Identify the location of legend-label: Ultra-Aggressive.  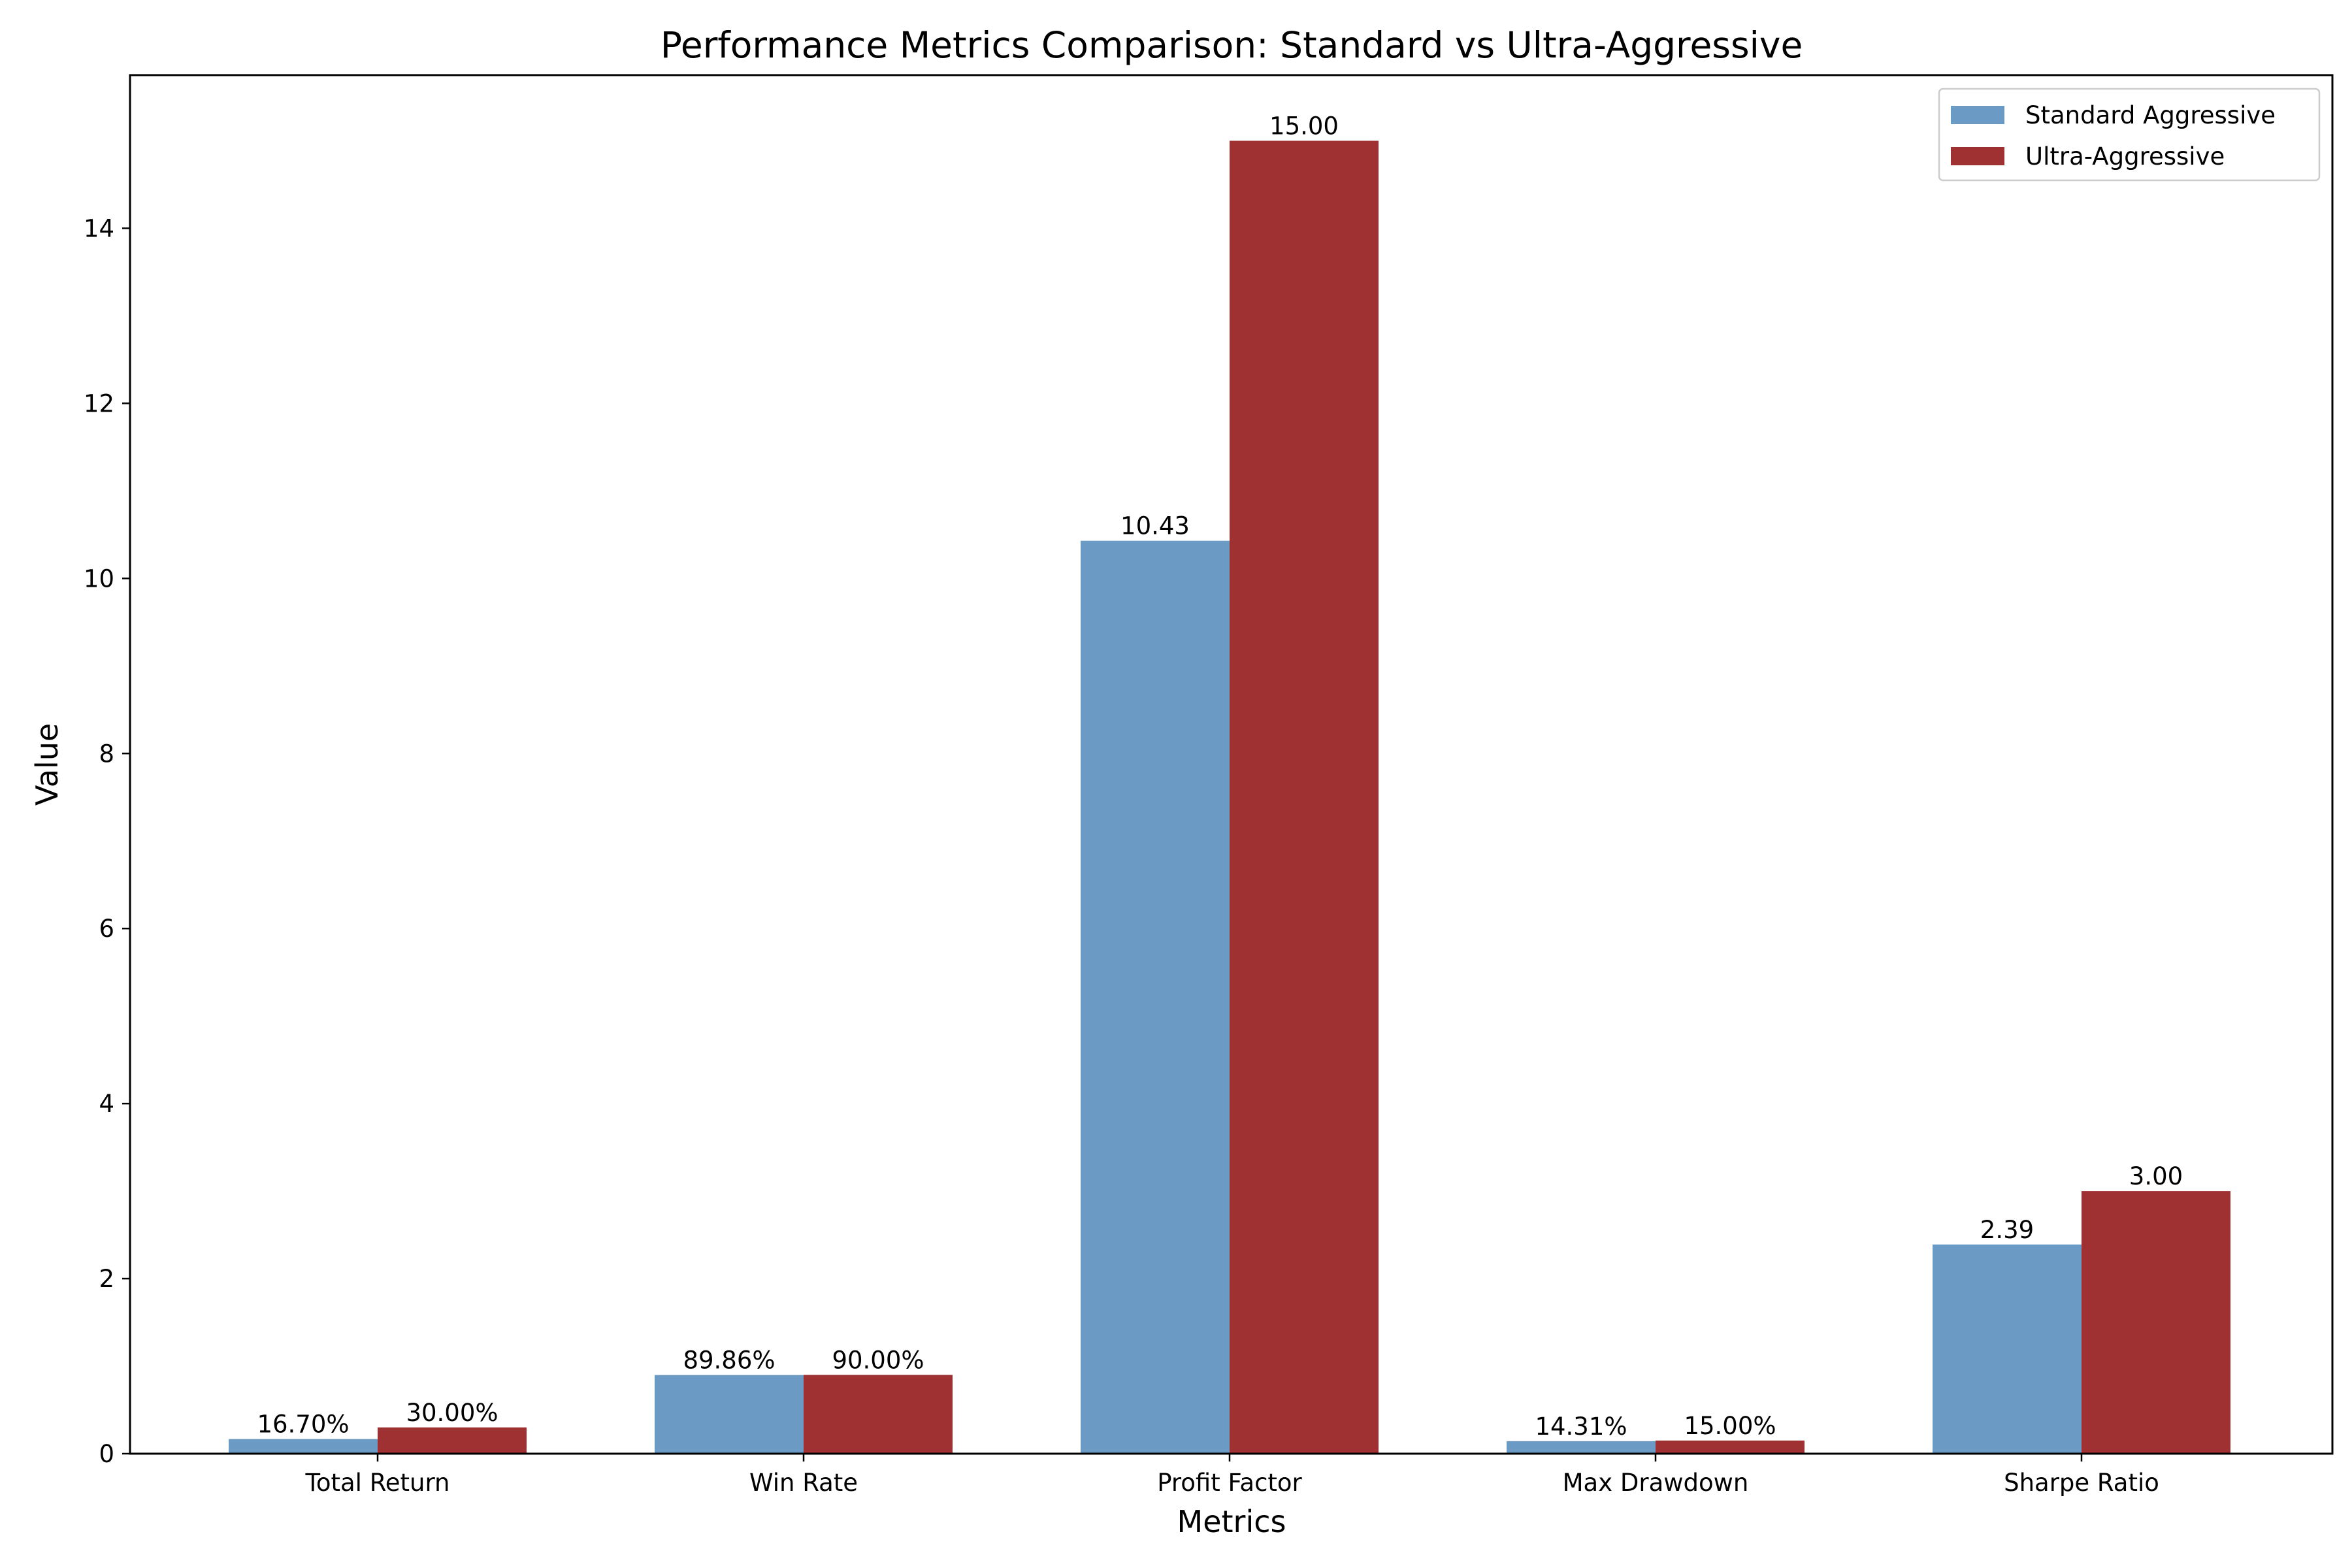
(2125, 156).